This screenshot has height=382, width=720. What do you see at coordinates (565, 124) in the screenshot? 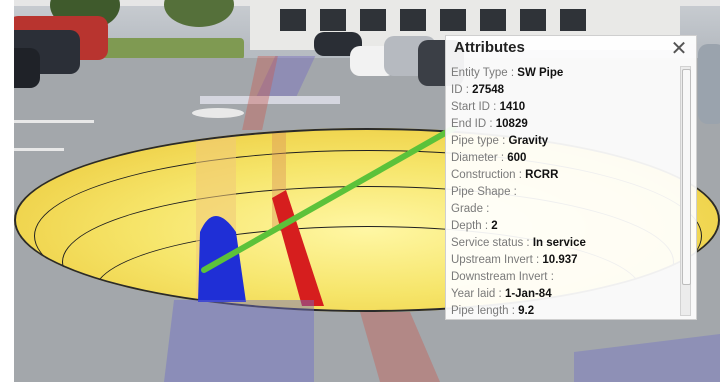
I see `attribute-row: End ID : 10829` at bounding box center [565, 124].